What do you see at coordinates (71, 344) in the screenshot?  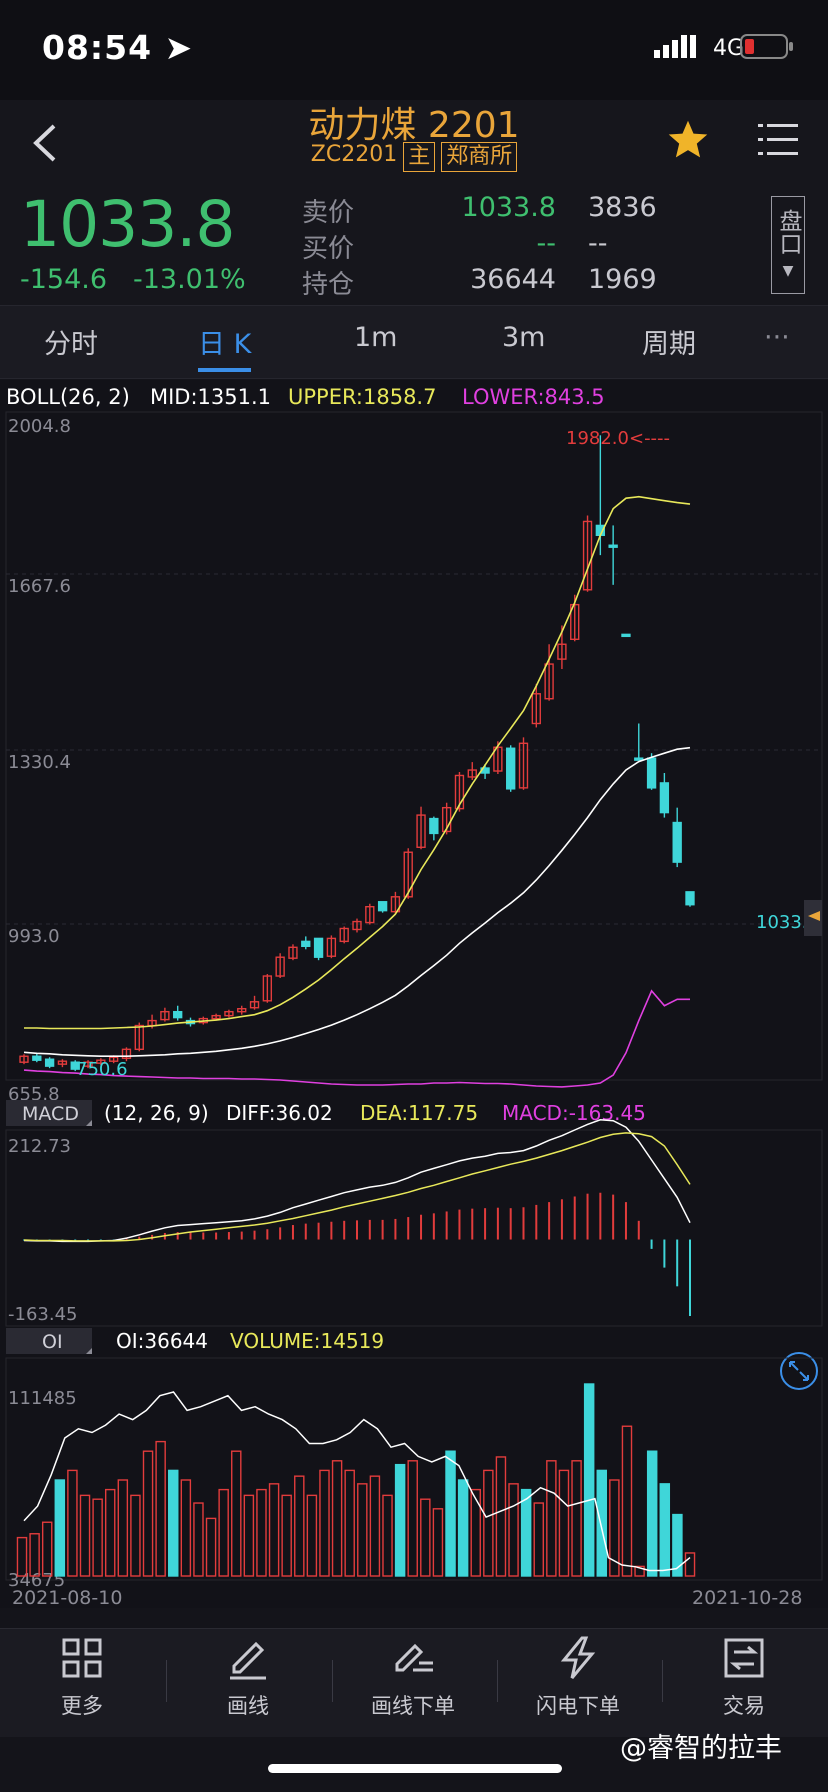 I see `tab-intraday: 分时` at bounding box center [71, 344].